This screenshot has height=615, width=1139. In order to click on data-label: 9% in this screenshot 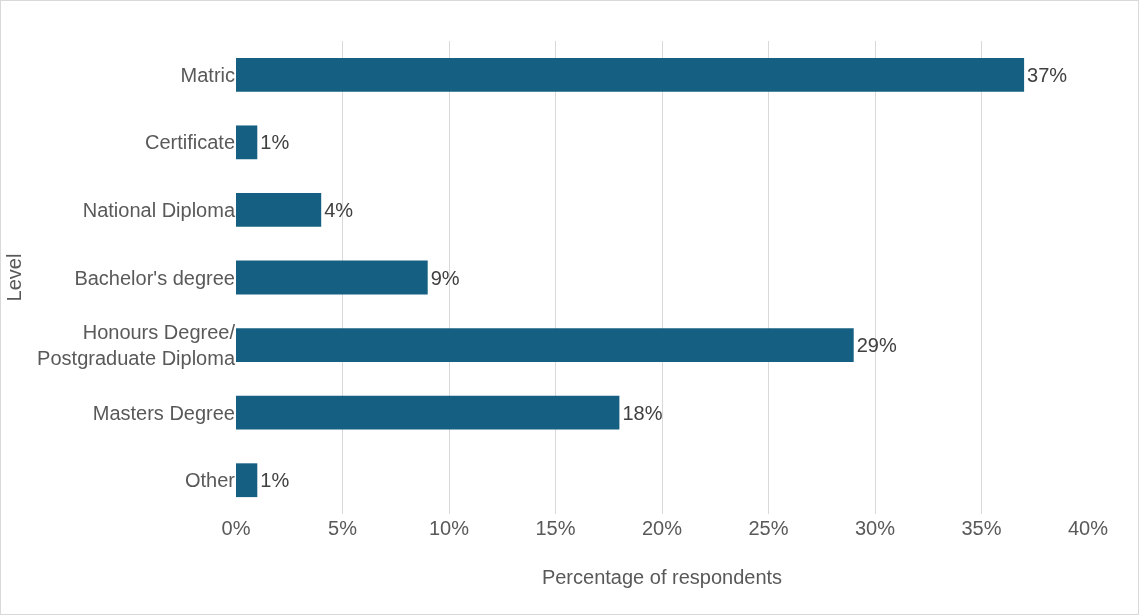, I will do `click(445, 277)`.